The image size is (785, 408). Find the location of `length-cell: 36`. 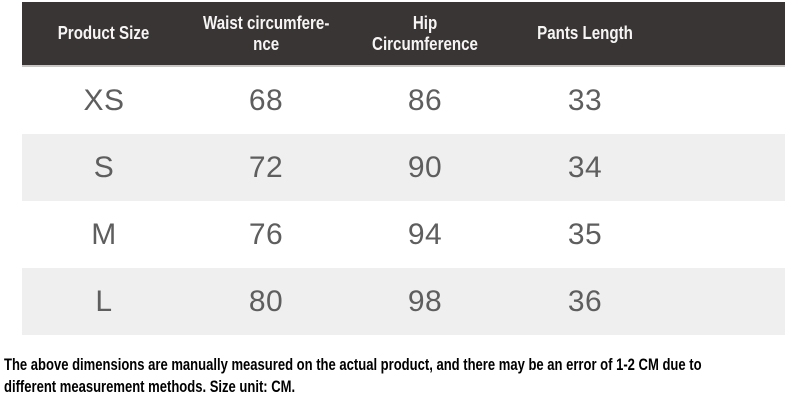

length-cell: 36 is located at coordinates (585, 301).